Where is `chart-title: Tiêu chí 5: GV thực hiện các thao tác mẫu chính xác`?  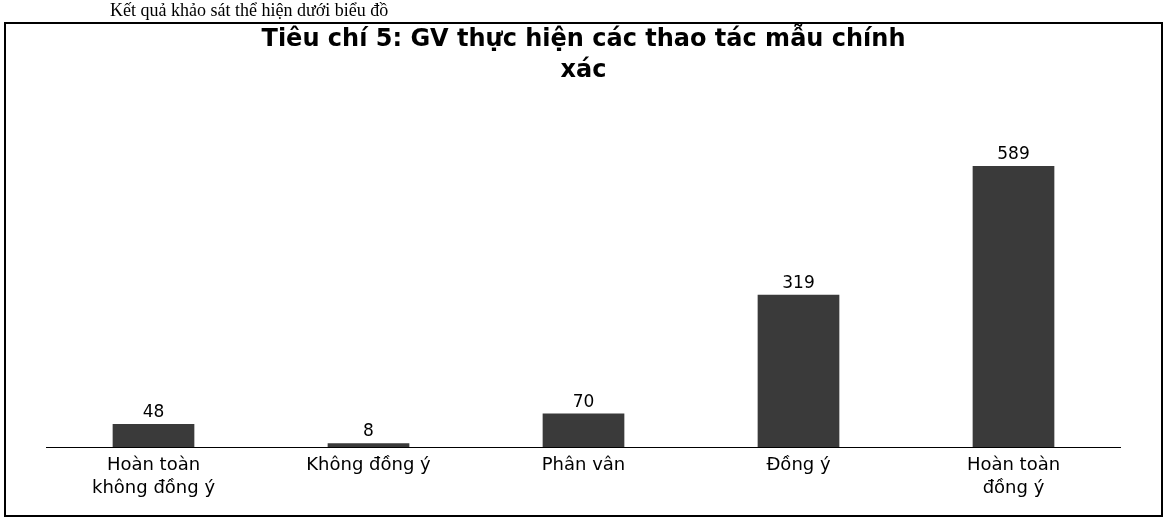 chart-title: Tiêu chí 5: GV thực hiện các thao tác mẫu chính xác is located at coordinates (583, 53).